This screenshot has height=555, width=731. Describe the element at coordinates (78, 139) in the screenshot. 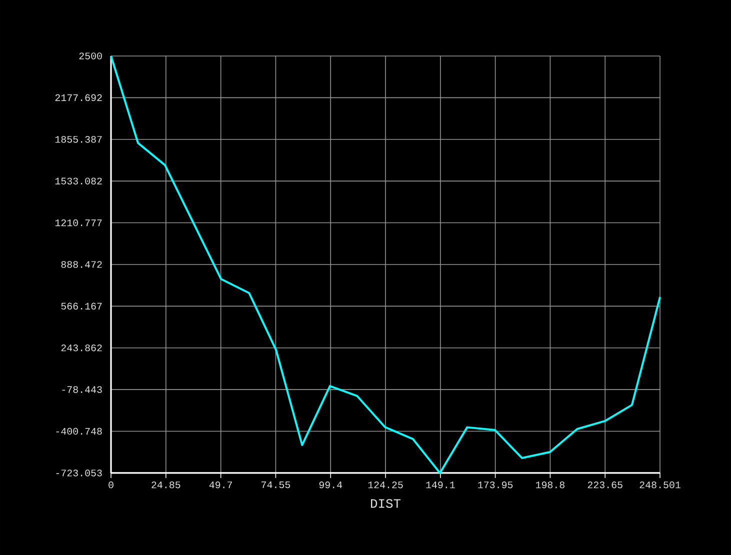

I see `y-tick-label: 1855.387` at that location.